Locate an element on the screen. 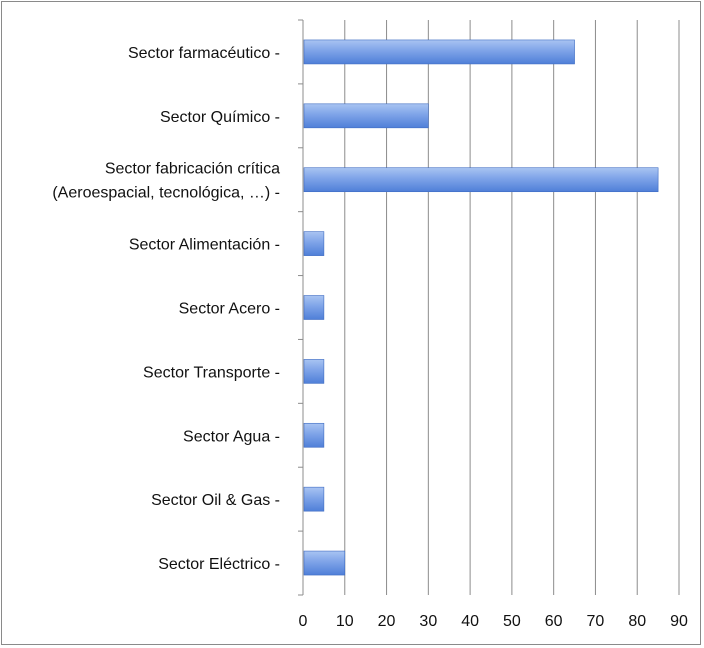  x-tick-label: 60 is located at coordinates (554, 621).